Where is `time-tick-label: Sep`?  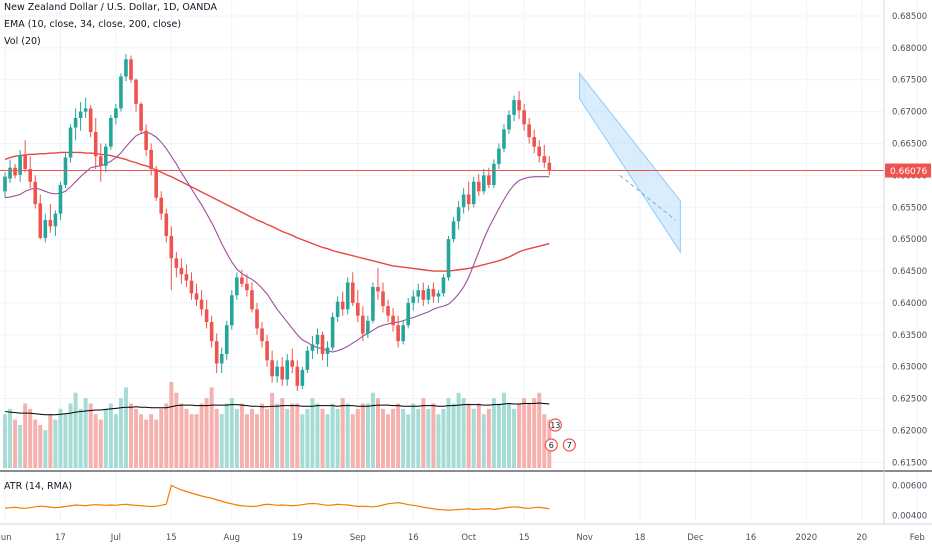 time-tick-label: Sep is located at coordinates (358, 538).